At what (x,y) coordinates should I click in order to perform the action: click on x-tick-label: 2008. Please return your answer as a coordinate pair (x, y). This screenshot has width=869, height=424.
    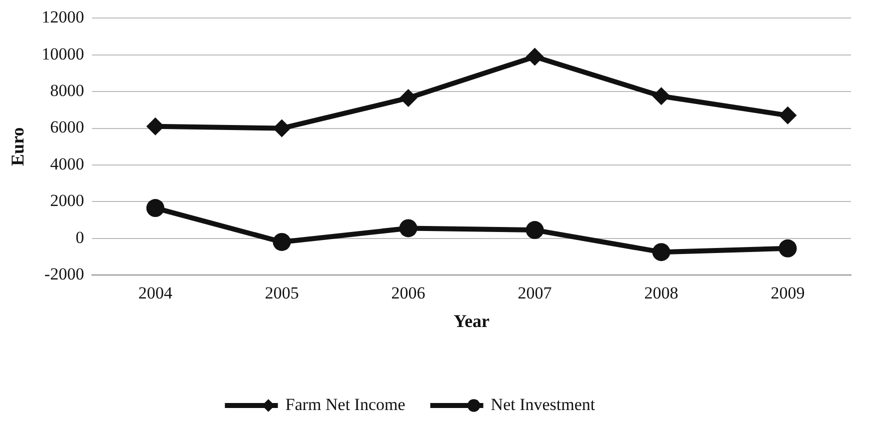
    Looking at the image, I should click on (661, 293).